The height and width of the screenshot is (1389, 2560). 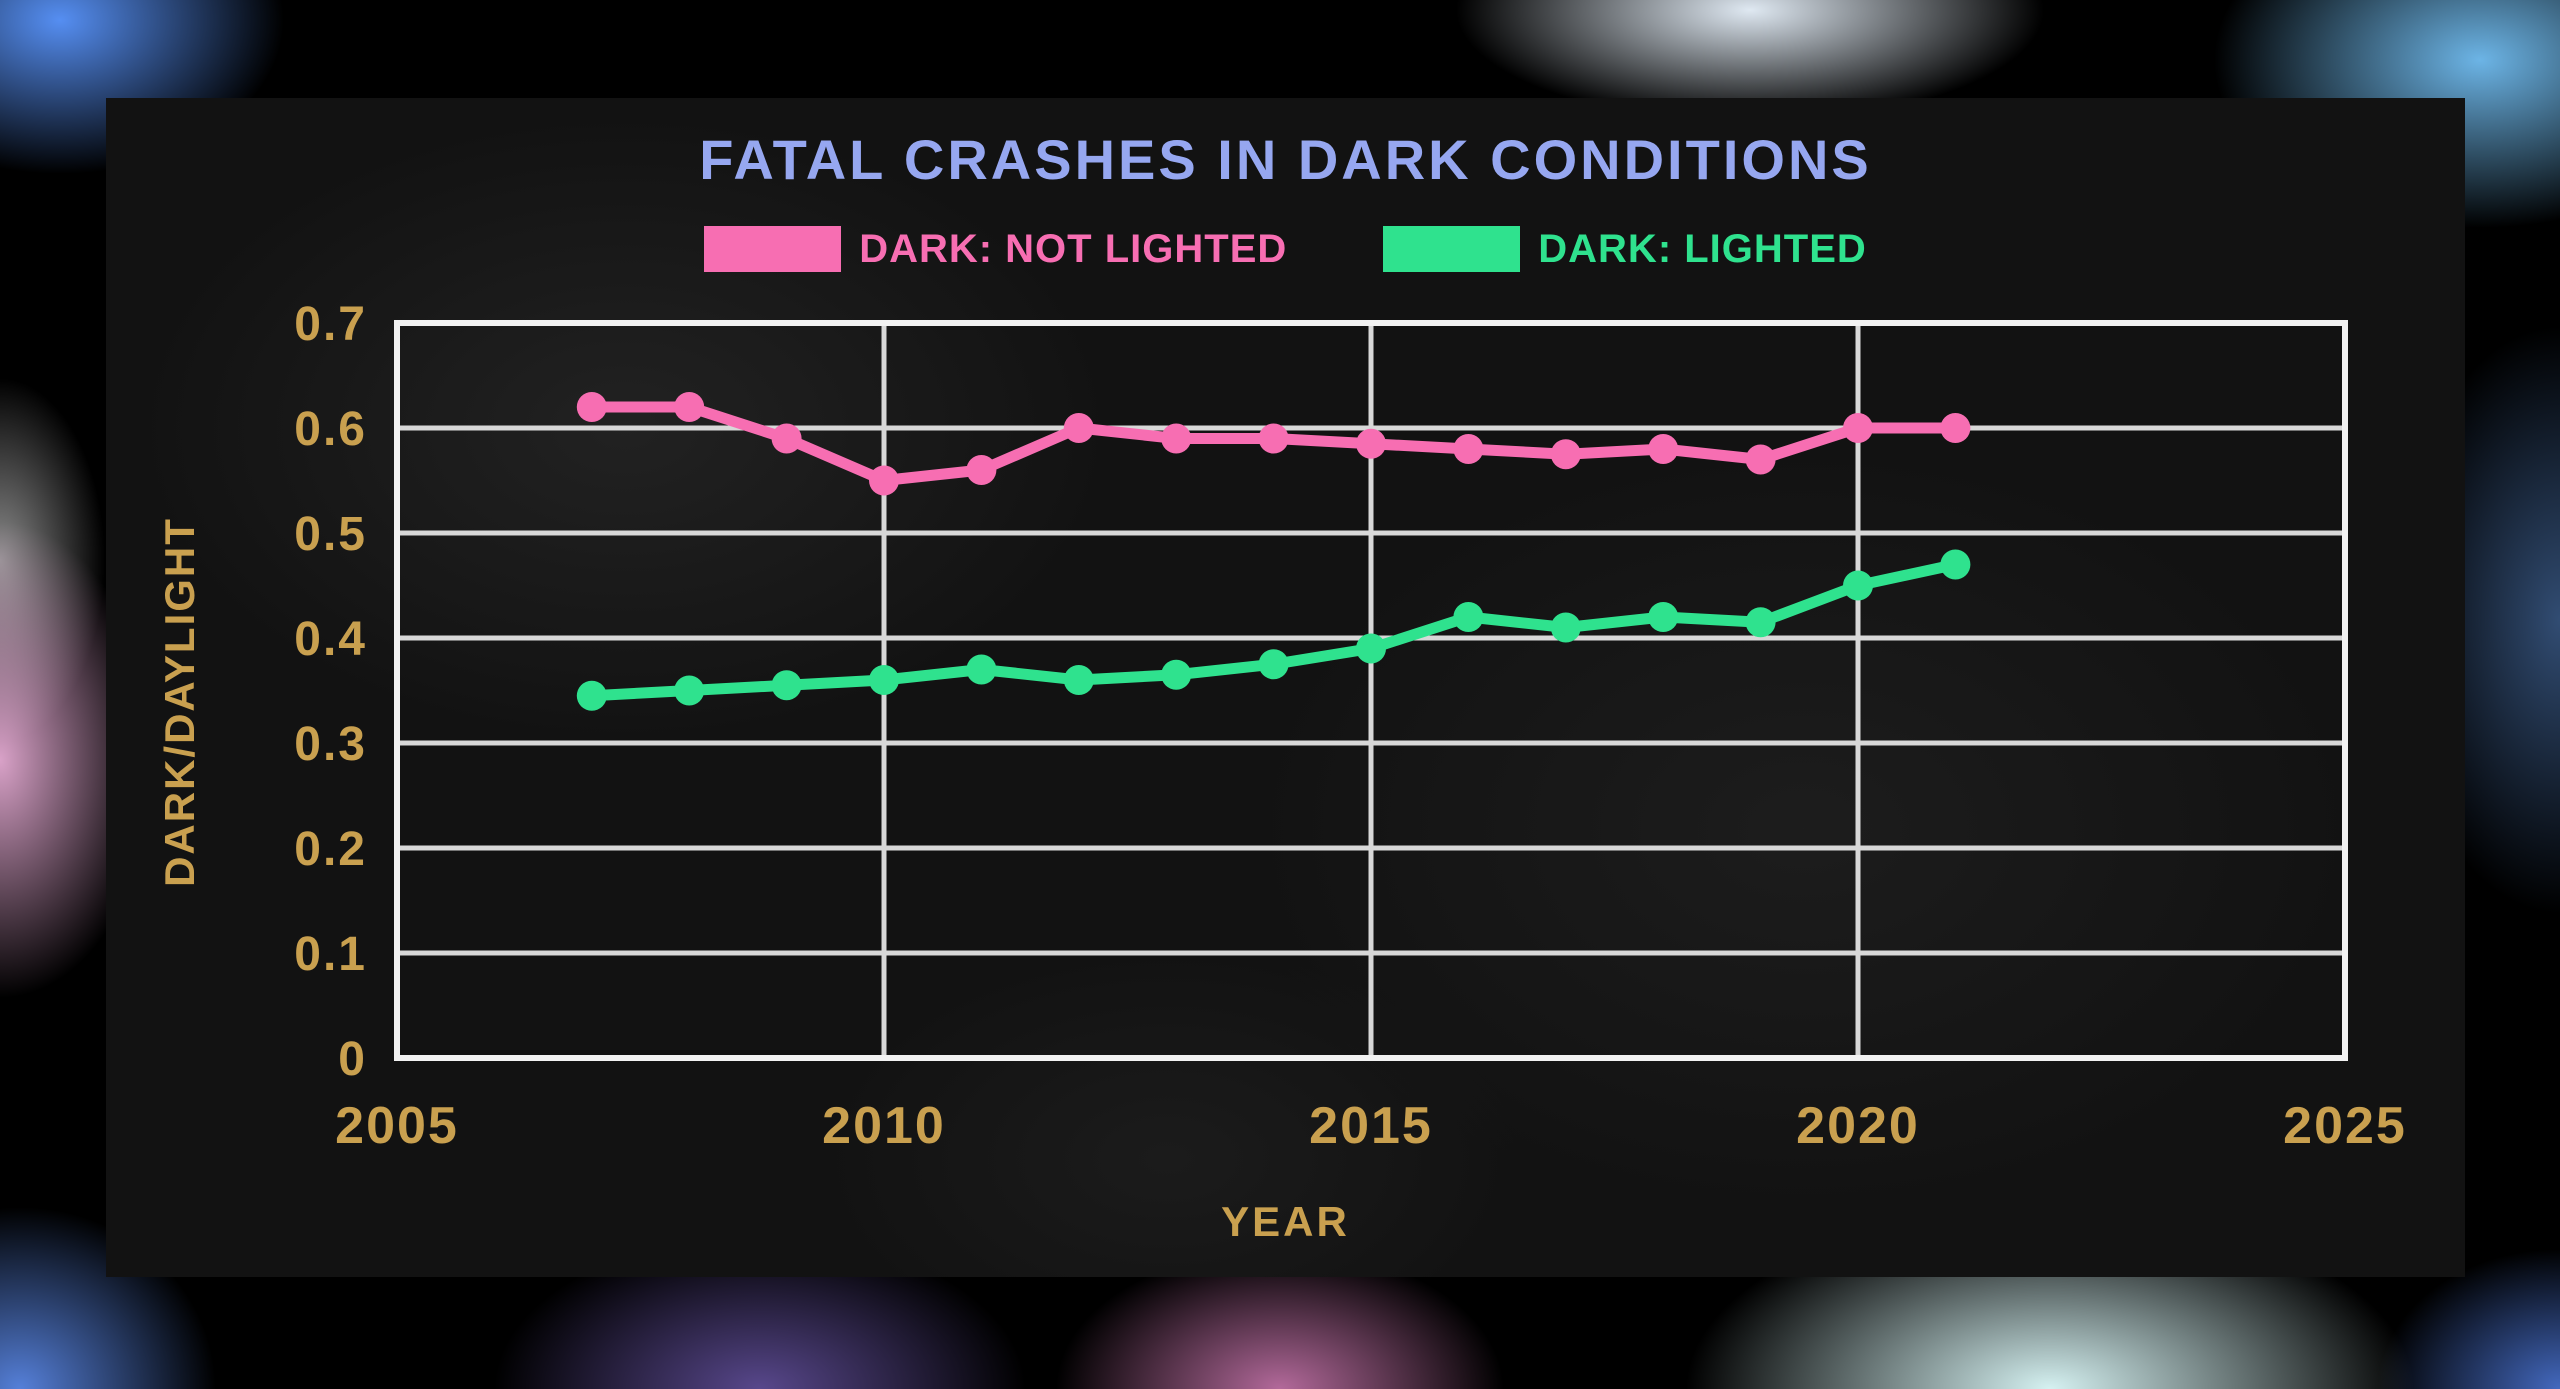 I want to click on chart-title: FATAL CRASHES IN DARK CONDITIONS, so click(x=1285, y=159).